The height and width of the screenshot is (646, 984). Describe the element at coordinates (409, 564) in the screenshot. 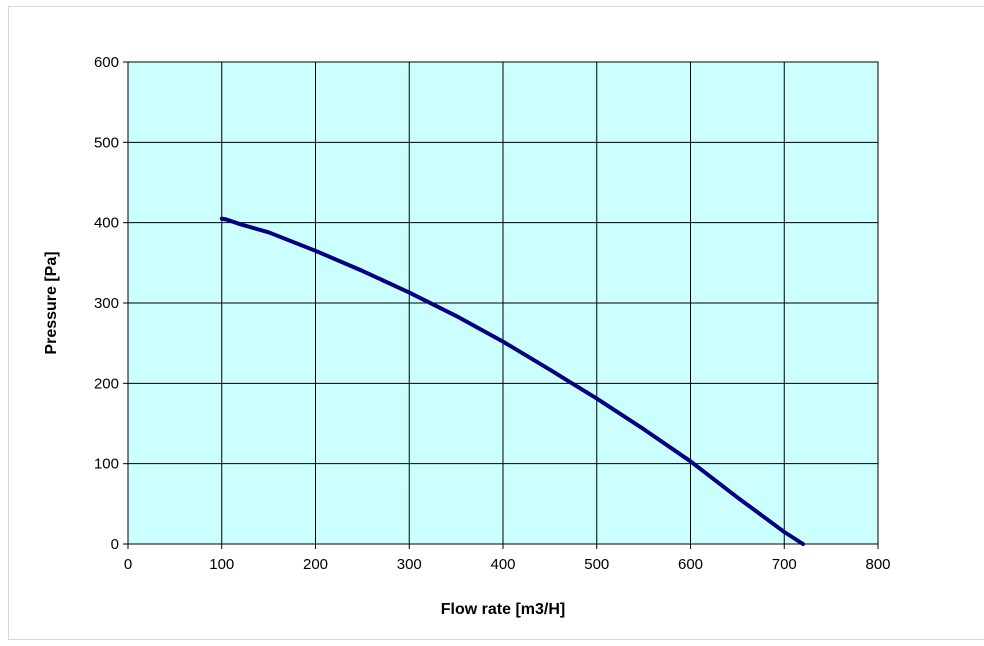

I see `x-tick-label: 300` at that location.